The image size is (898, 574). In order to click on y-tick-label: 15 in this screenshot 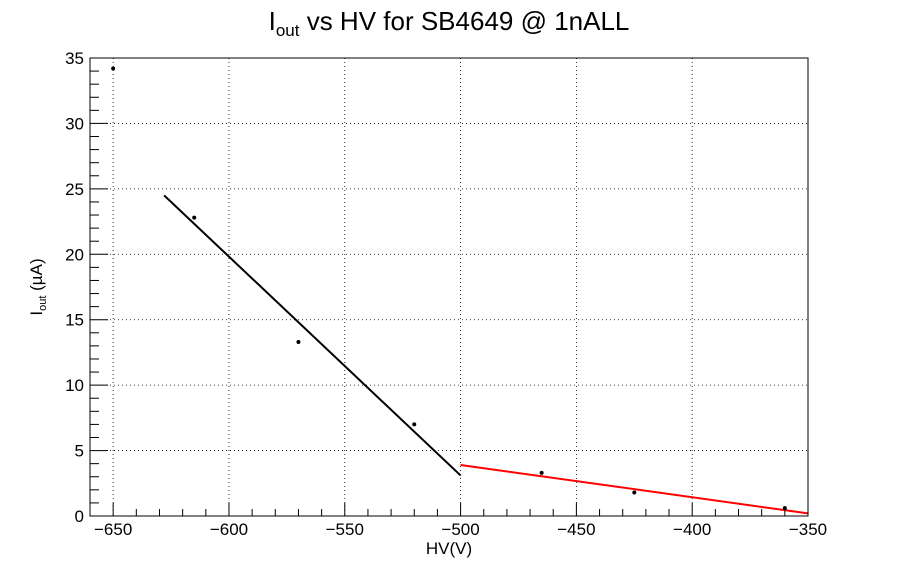, I will do `click(74, 320)`.